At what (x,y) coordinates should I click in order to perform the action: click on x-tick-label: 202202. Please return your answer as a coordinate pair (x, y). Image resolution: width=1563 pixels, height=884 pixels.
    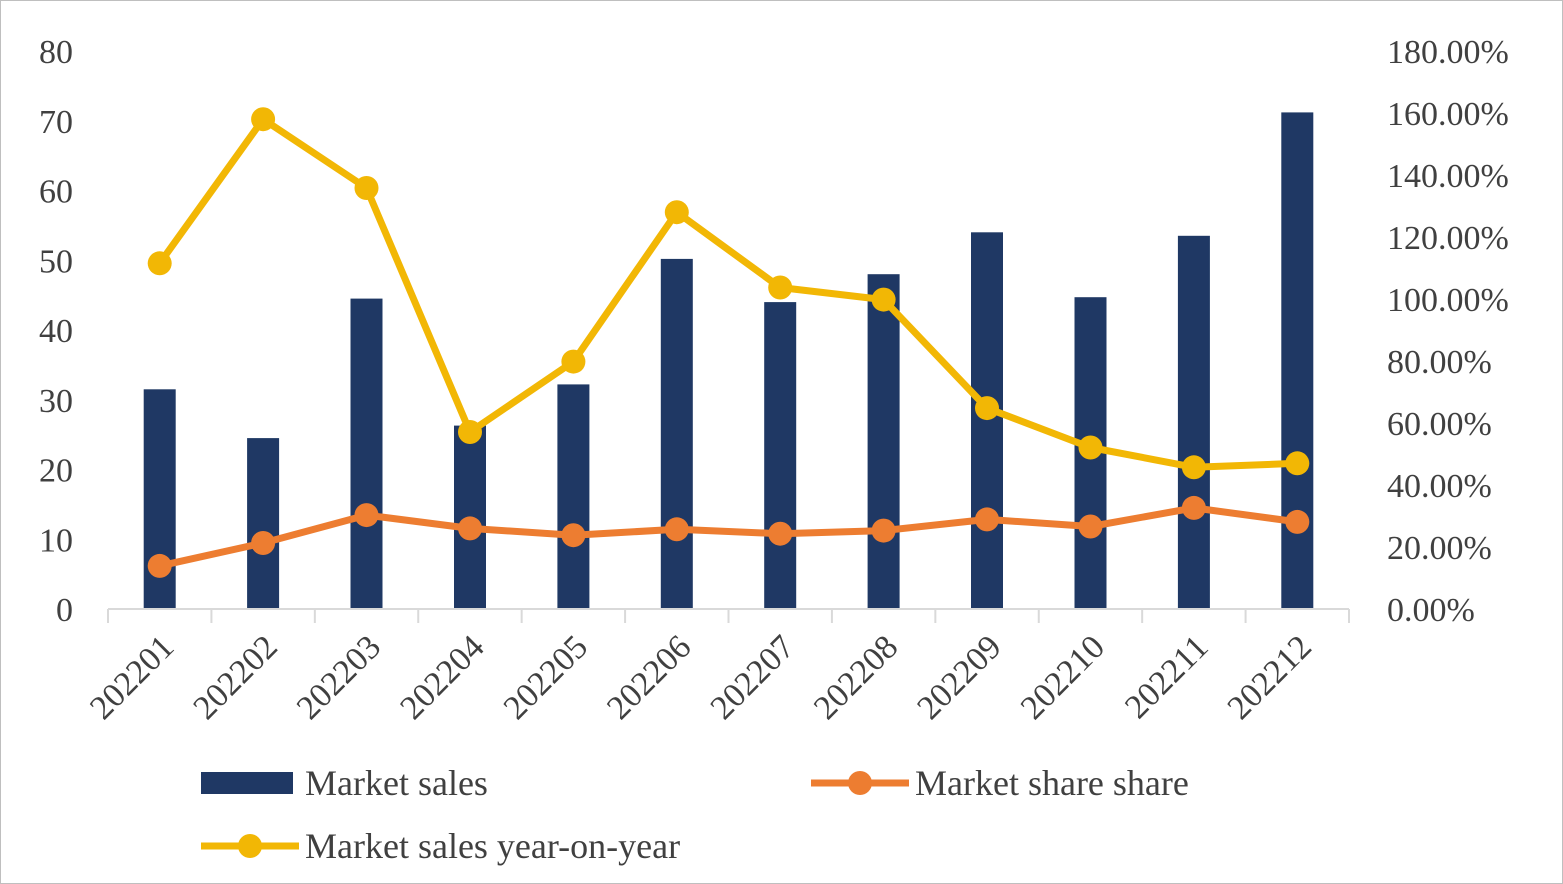
    Looking at the image, I should click on (235, 677).